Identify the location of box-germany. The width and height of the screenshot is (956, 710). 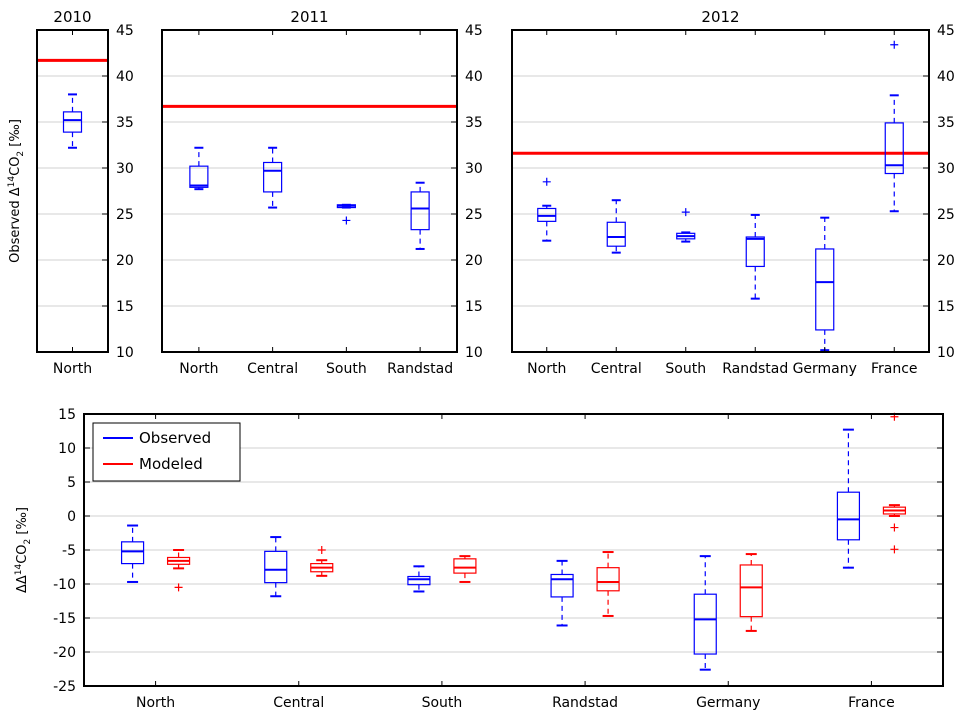
(825, 284).